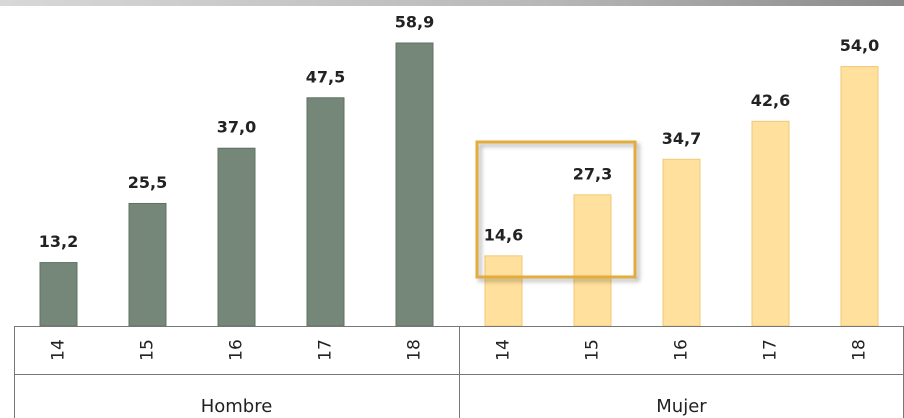  I want to click on top-strip, so click(452, 3).